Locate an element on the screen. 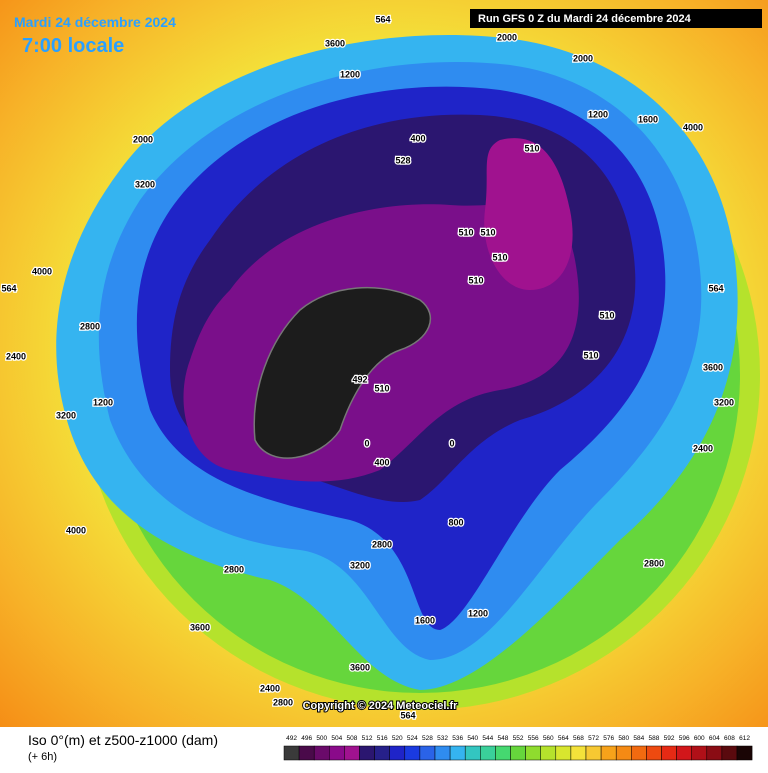  scale-label: 584 is located at coordinates (638, 738).